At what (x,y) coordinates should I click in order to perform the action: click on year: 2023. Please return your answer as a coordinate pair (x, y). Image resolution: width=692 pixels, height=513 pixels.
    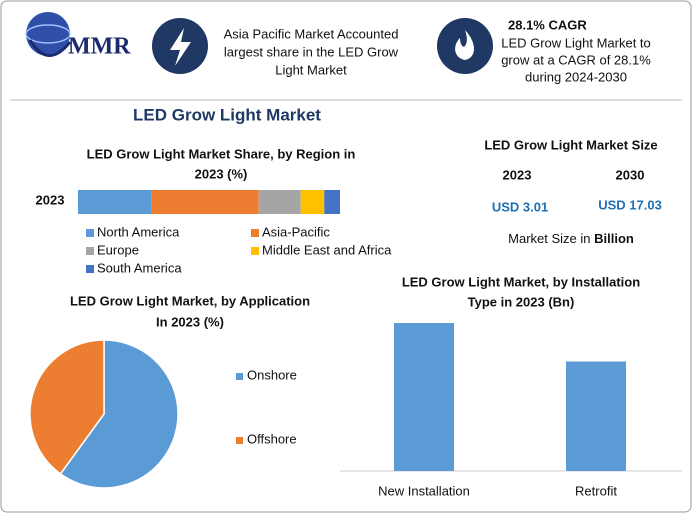
    Looking at the image, I should click on (517, 174).